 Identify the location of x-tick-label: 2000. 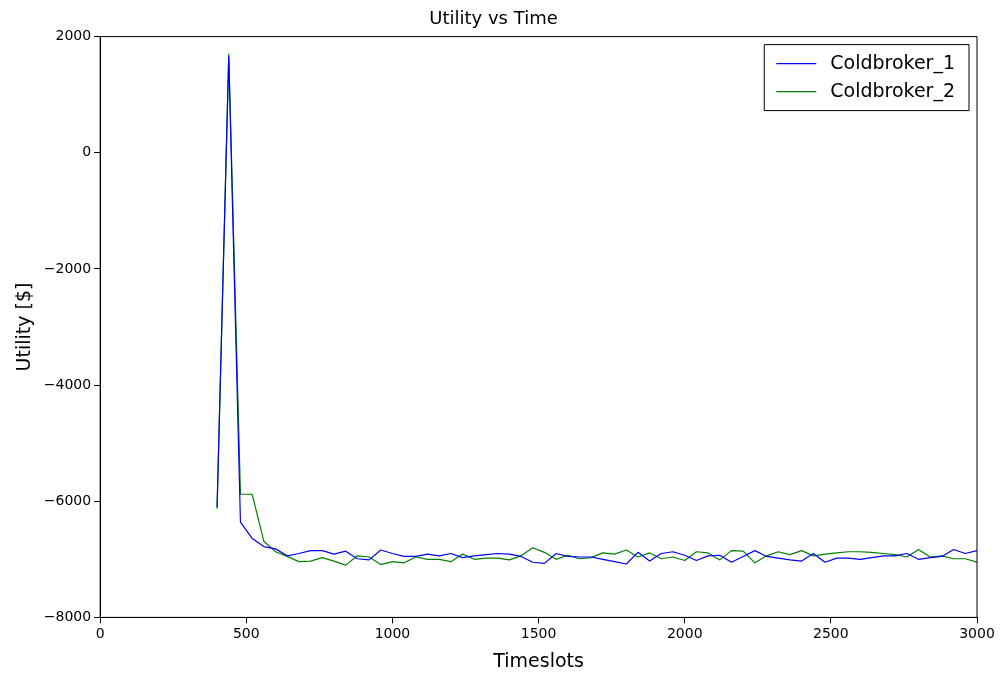
(684, 633).